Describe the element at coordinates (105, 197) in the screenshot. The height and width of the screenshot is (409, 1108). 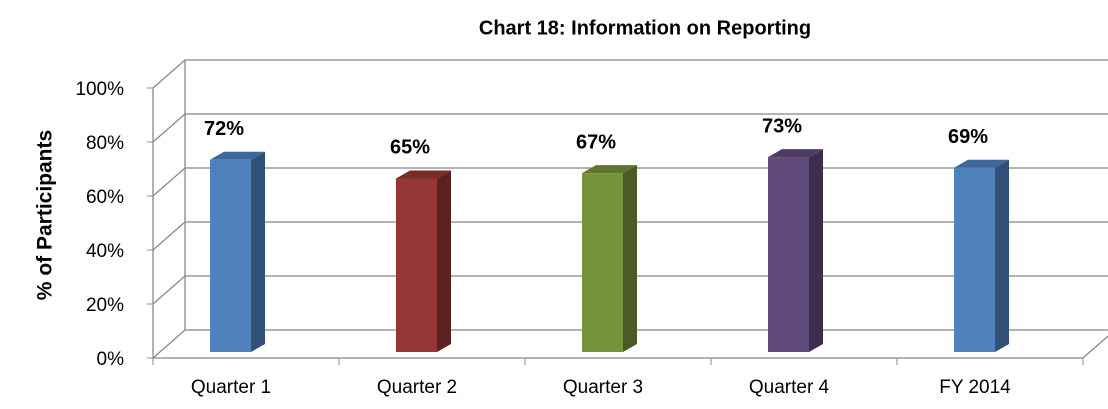
I see `y-tick-label: 60%` at that location.